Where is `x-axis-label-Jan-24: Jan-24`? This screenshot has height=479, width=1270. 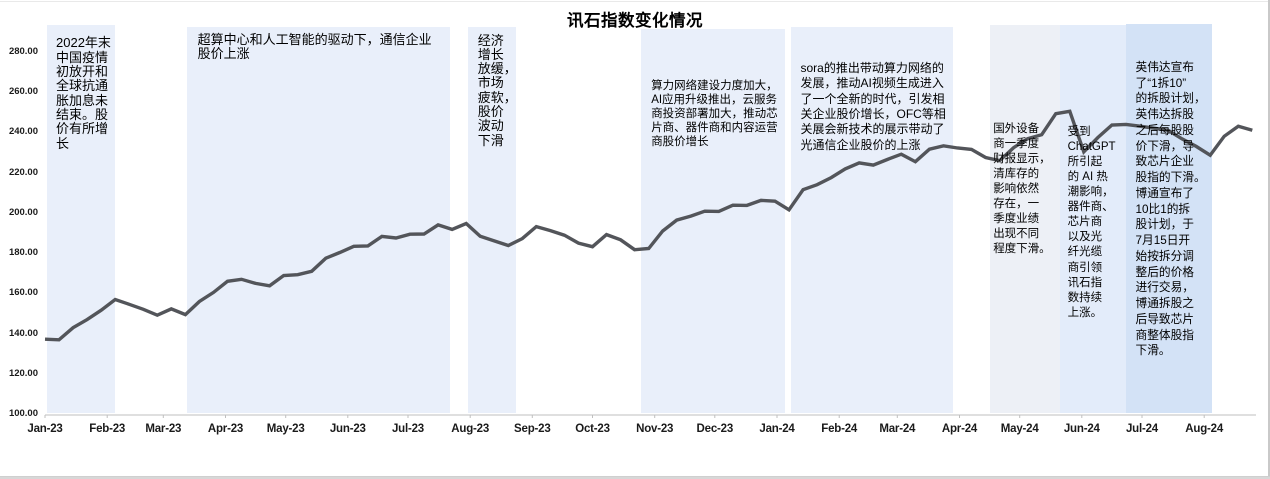
x-axis-label-Jan-24: Jan-24 is located at coordinates (777, 429).